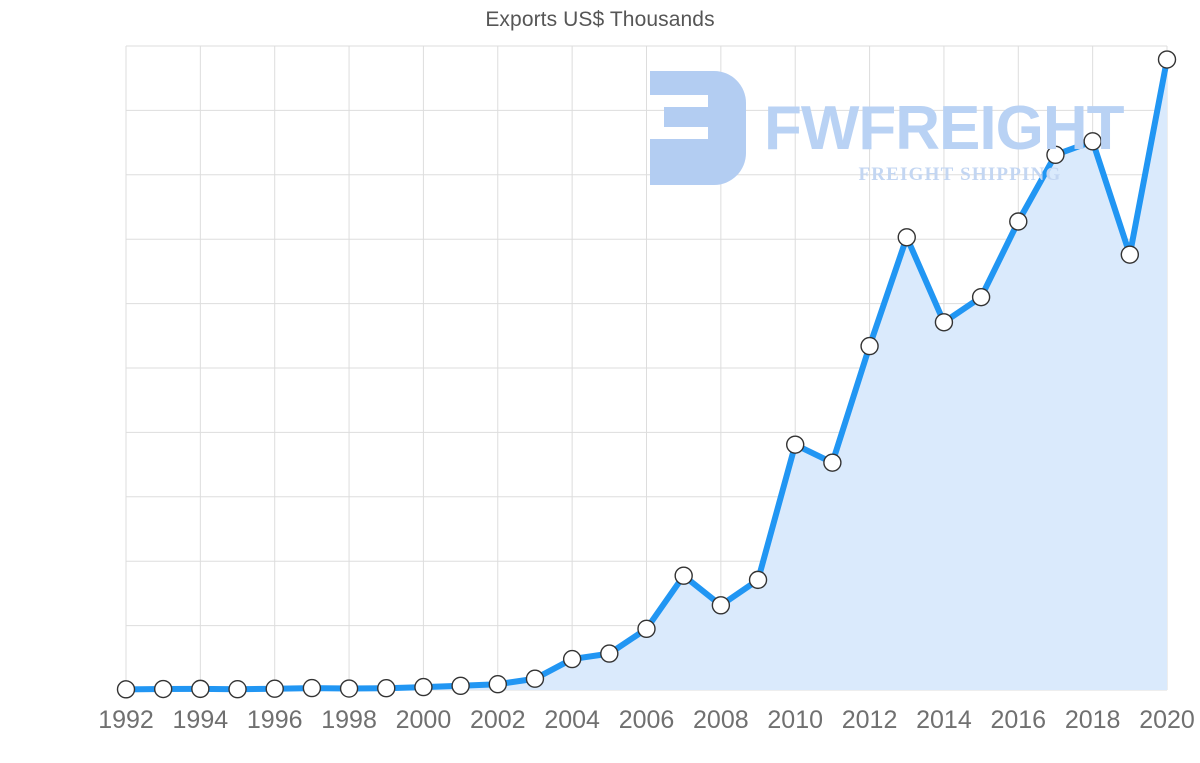  Describe the element at coordinates (600, 19) in the screenshot. I see `chart-title: Exports US$ Thousands` at that location.